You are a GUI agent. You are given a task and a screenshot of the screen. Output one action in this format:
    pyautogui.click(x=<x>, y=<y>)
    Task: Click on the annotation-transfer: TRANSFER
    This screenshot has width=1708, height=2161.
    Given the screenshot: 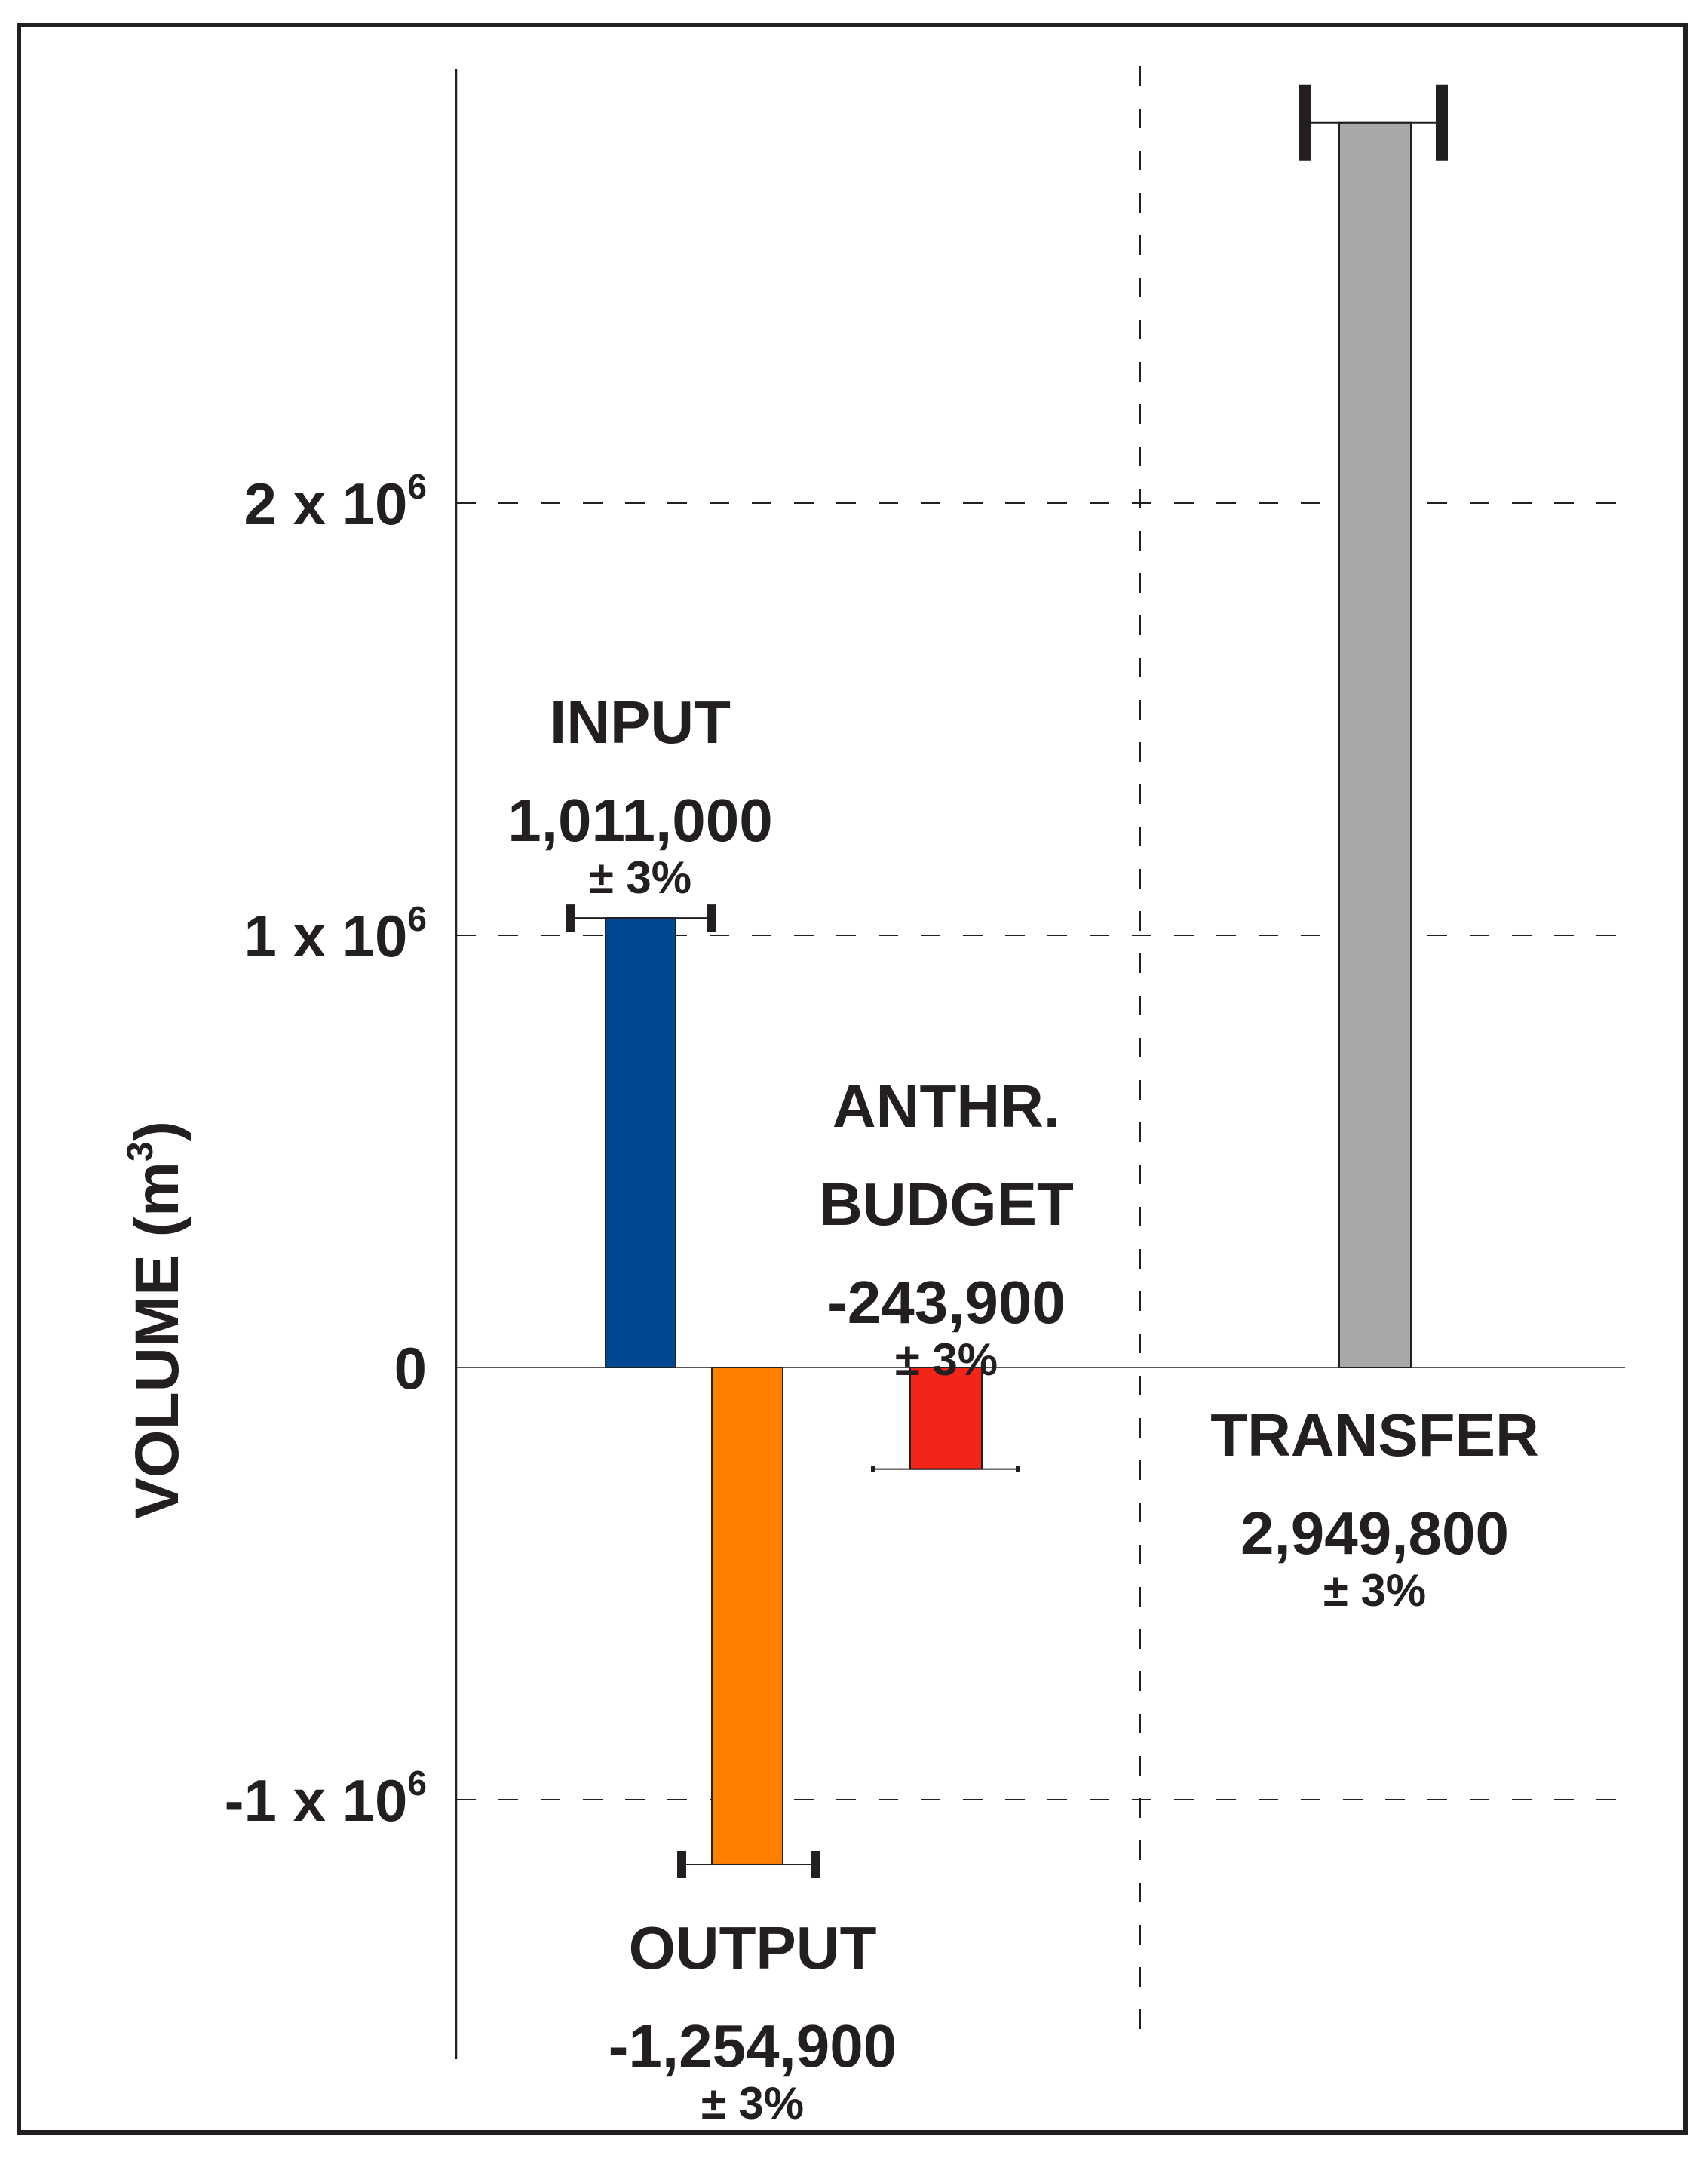 What is the action you would take?
    pyautogui.click(x=1374, y=1435)
    